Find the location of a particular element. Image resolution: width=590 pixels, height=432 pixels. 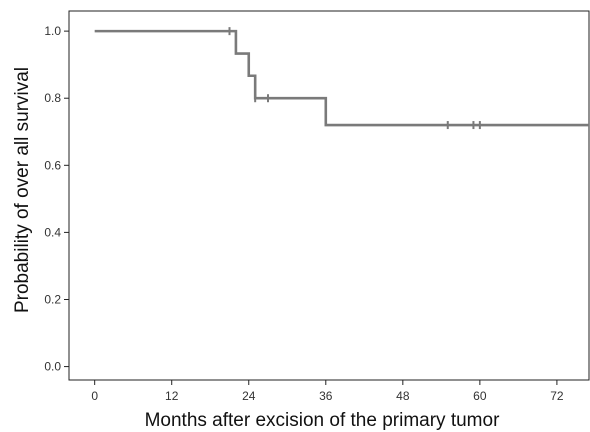

y-tick-label: 0.4 is located at coordinates (52, 232).